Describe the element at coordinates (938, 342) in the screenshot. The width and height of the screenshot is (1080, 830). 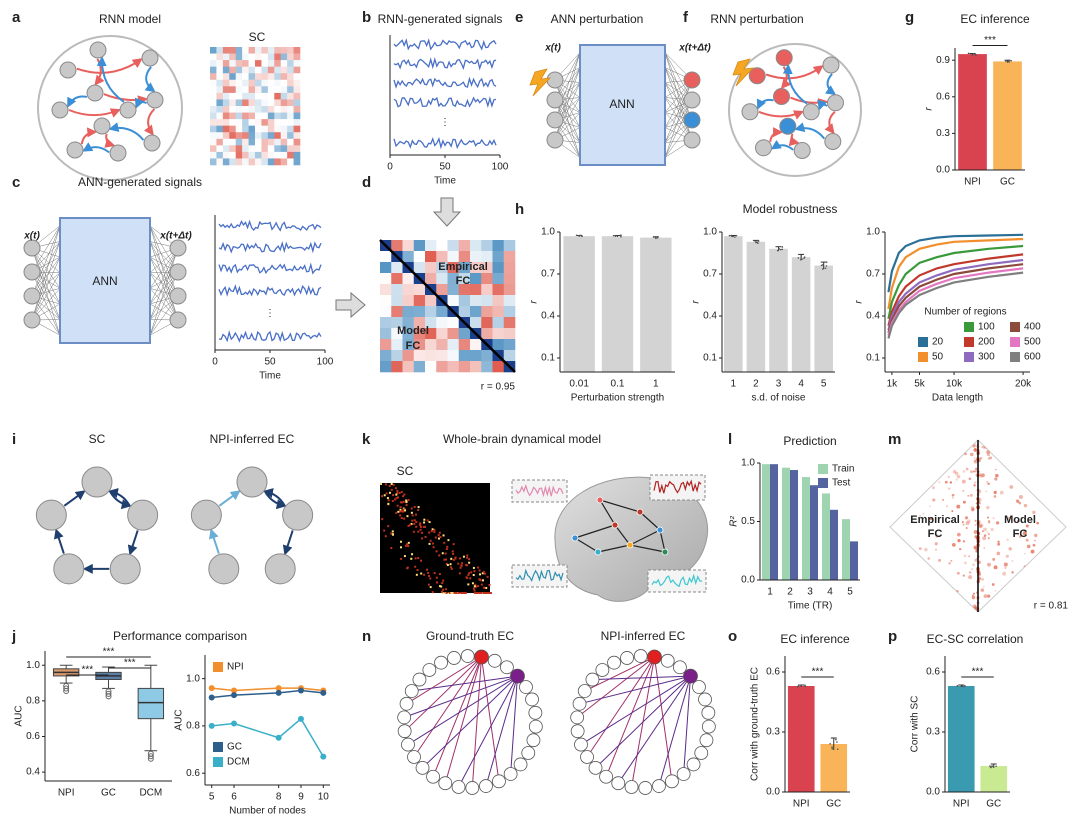
I see `legend-label: 20` at that location.